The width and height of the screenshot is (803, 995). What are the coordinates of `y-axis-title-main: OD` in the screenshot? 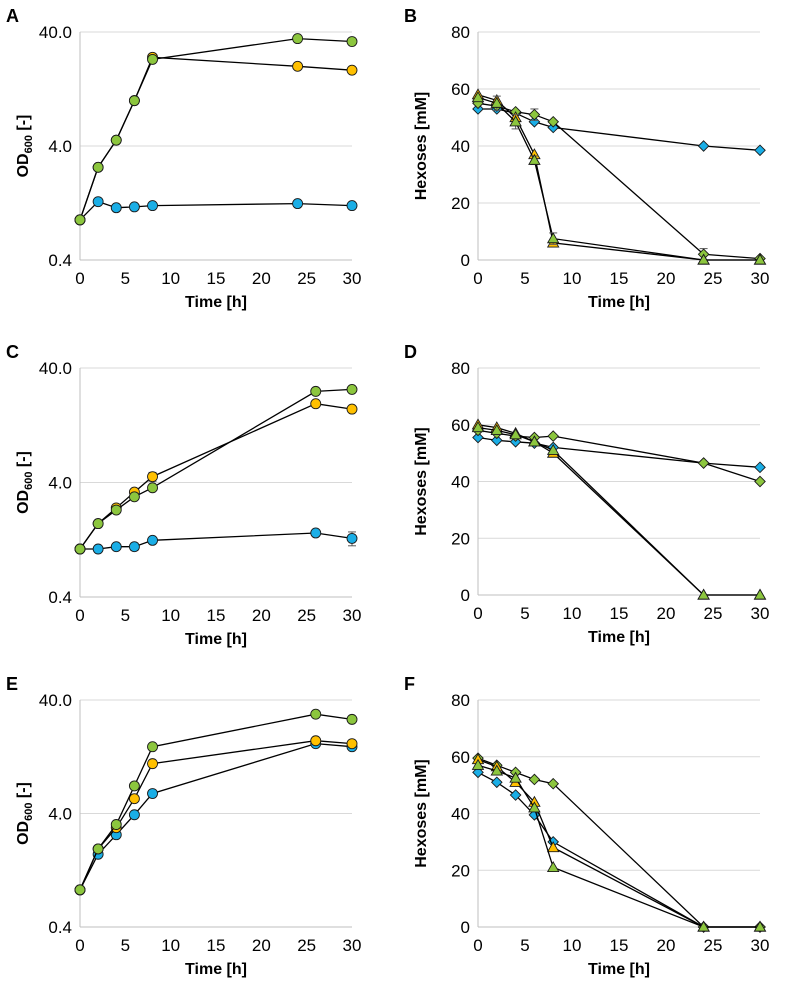 It's located at (23, 502).